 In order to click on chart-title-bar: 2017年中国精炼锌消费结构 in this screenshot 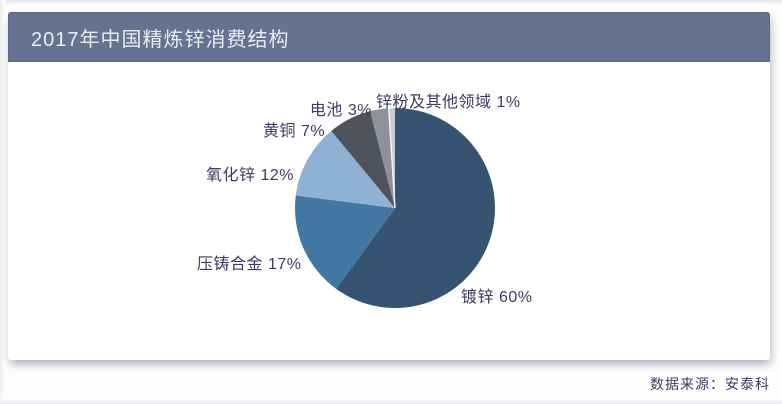, I will do `click(389, 37)`.